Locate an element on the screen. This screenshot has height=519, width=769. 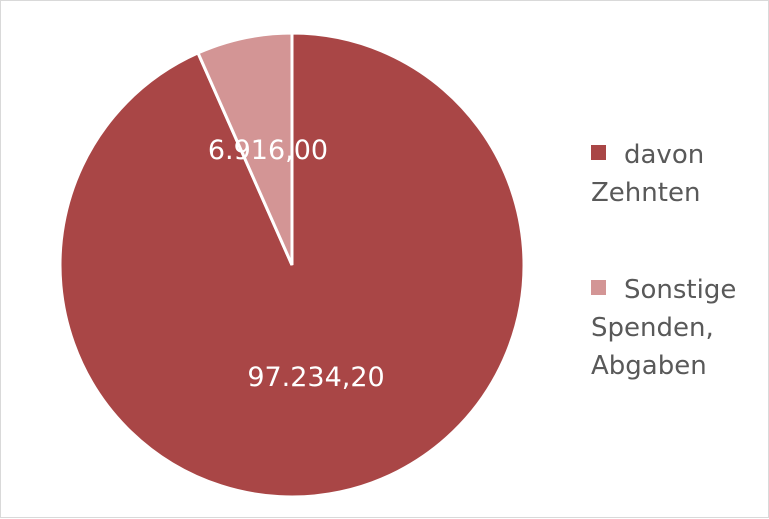
legend-label: Sonstige Spenden, Abgaben is located at coordinates (664, 328).